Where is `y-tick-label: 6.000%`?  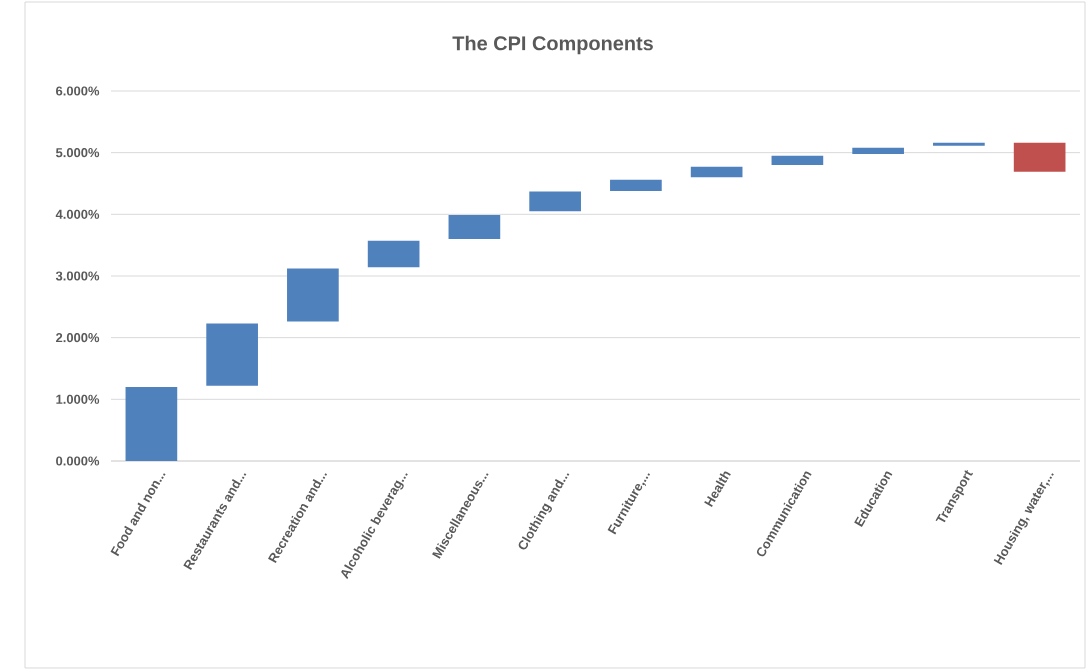
y-tick-label: 6.000% is located at coordinates (78, 91).